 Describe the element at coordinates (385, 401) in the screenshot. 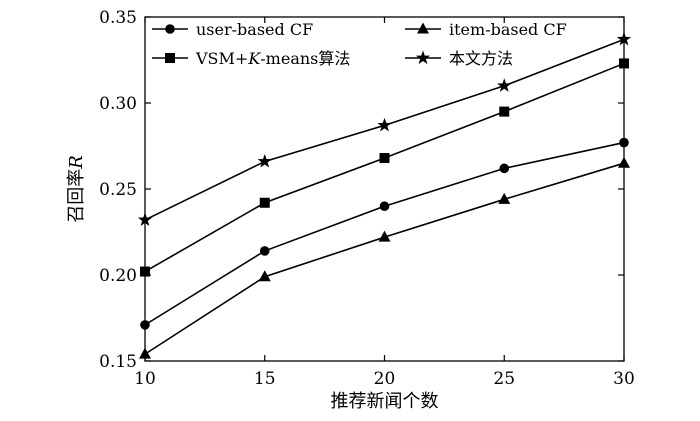

I see `x-axis-title: 推荐新闻个数` at that location.